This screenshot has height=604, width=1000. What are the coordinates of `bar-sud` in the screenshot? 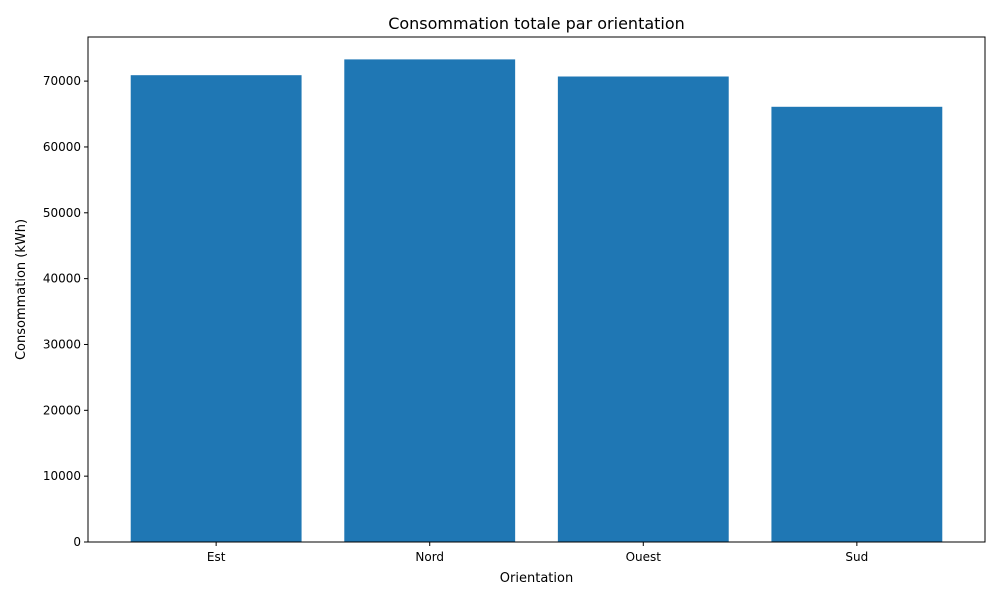 It's located at (857, 324).